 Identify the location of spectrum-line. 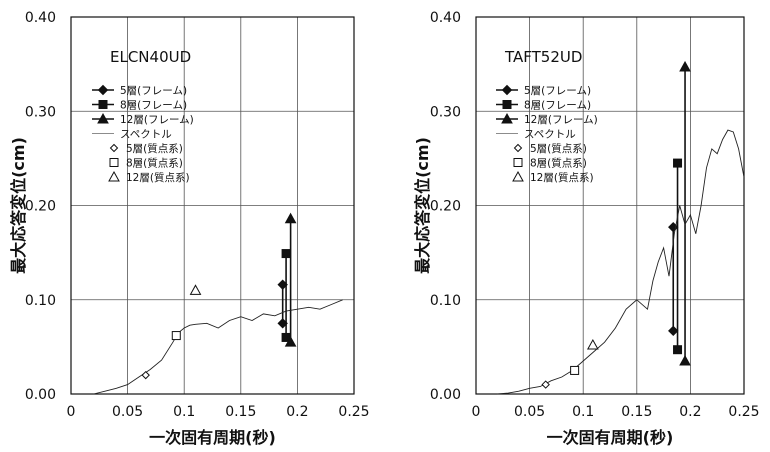
(218, 347).